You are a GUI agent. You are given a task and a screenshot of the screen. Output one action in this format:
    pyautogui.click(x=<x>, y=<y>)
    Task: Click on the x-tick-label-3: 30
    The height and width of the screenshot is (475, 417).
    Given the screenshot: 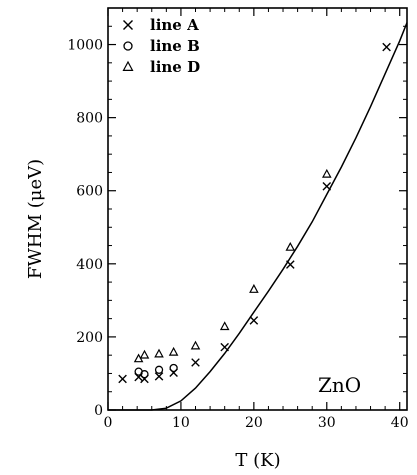 What is the action you would take?
    pyautogui.click(x=327, y=423)
    